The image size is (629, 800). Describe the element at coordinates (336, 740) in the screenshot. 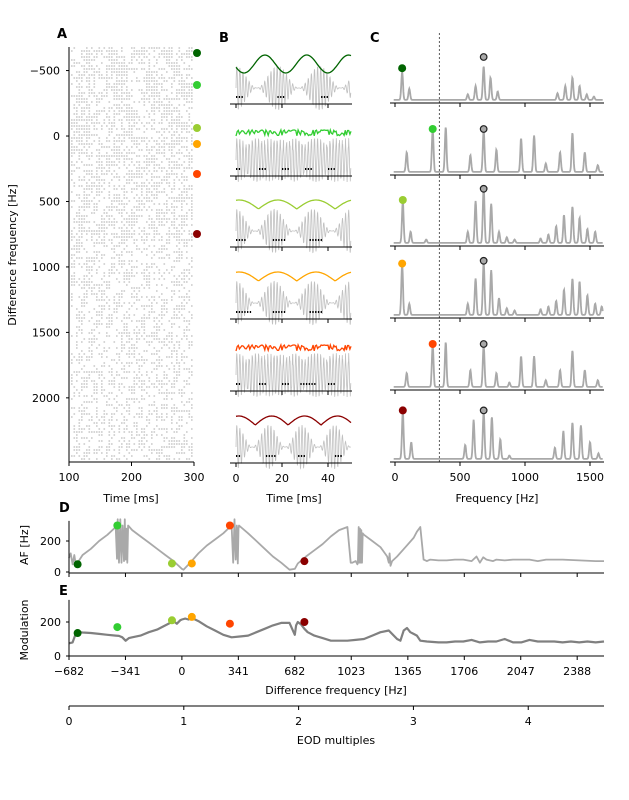

I see `eod-x-label: EOD multiples` at that location.